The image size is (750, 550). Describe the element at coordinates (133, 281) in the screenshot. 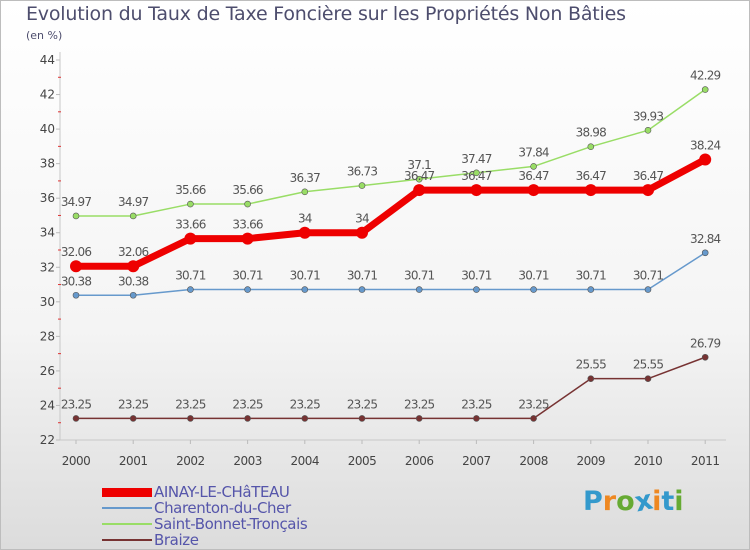

I see `data-label: 30.38` at that location.